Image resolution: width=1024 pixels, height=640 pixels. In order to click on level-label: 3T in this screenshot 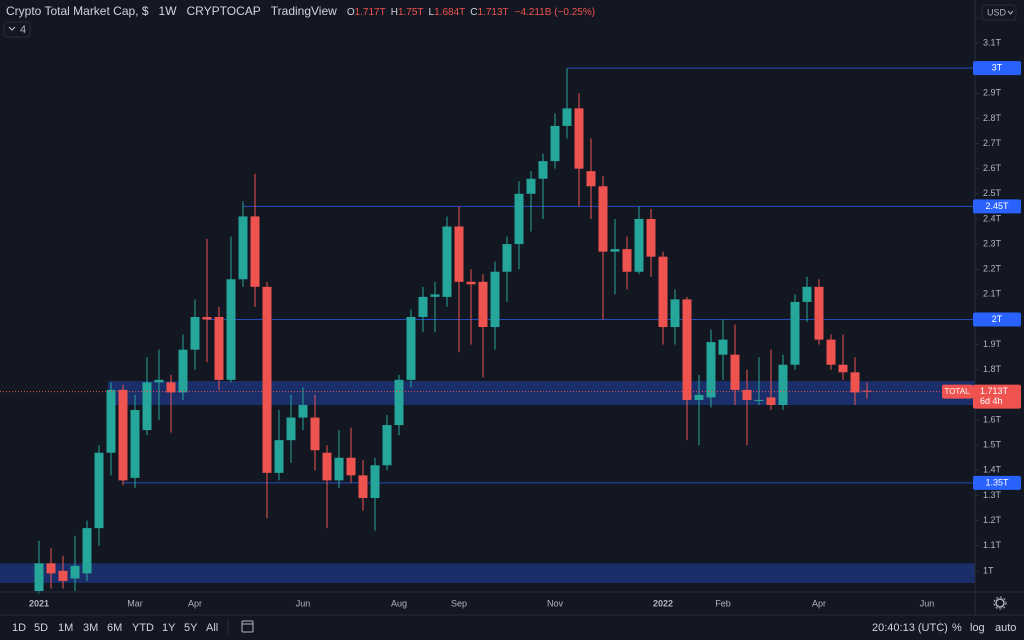, I will do `click(997, 67)`.